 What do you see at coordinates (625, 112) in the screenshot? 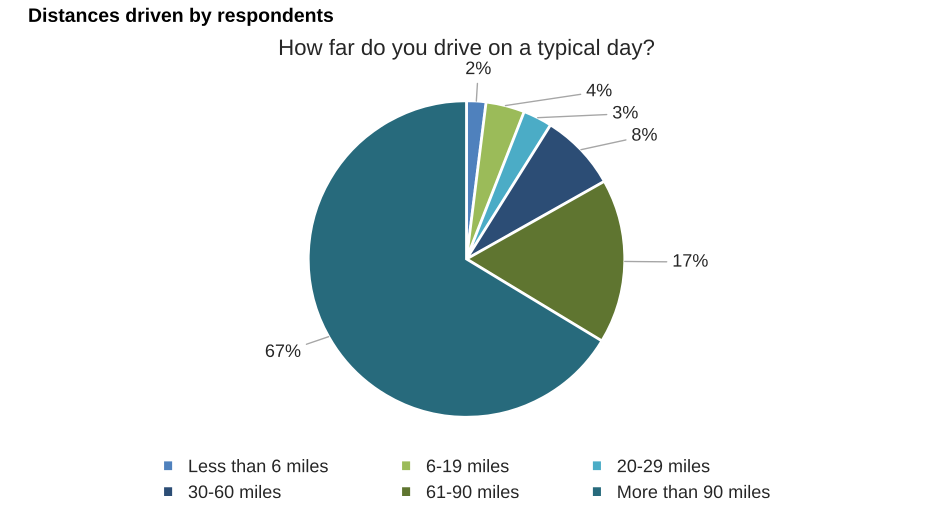
I see `data-label: 3%` at bounding box center [625, 112].